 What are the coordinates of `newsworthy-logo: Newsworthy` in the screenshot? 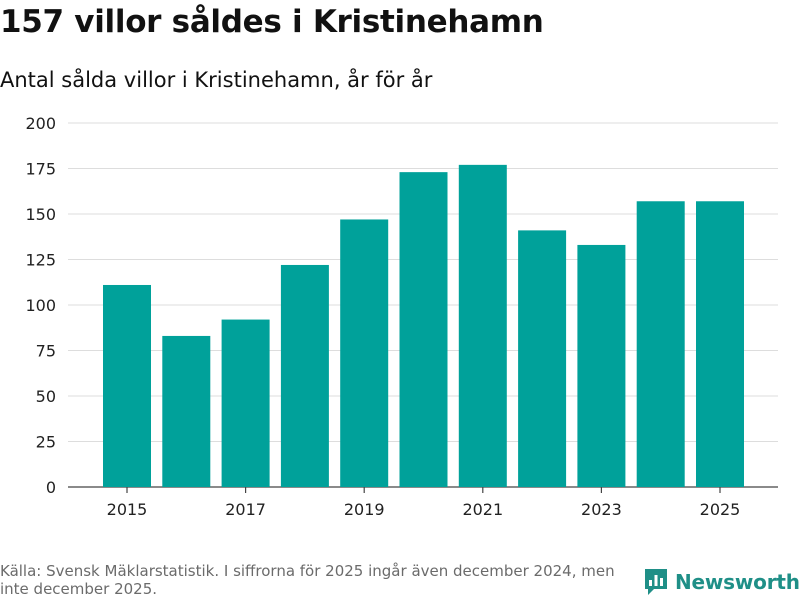 It's located at (721, 582).